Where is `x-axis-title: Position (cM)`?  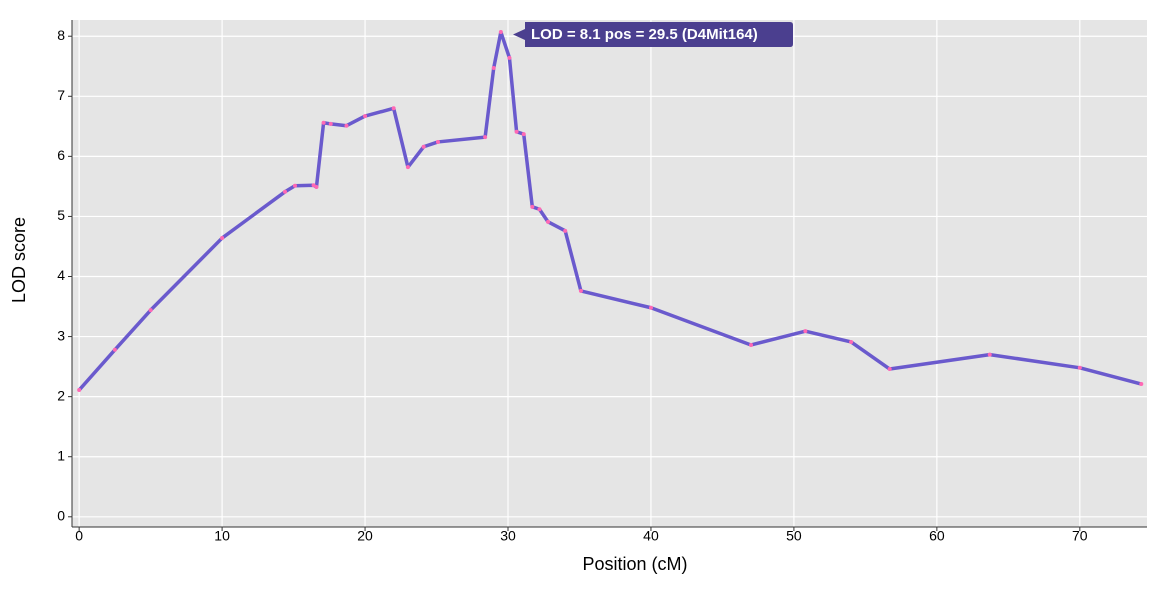 x-axis-title: Position (cM) is located at coordinates (634, 564).